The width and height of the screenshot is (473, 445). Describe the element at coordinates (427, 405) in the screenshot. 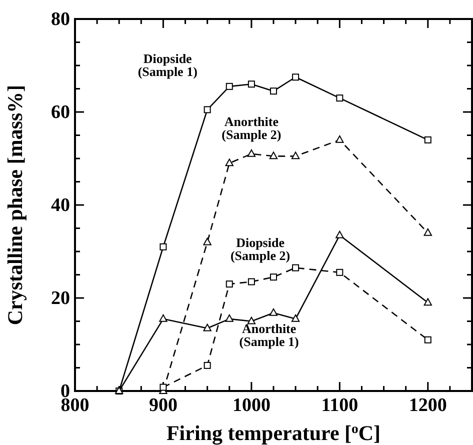

I see `x-tick-label: 1200` at that location.